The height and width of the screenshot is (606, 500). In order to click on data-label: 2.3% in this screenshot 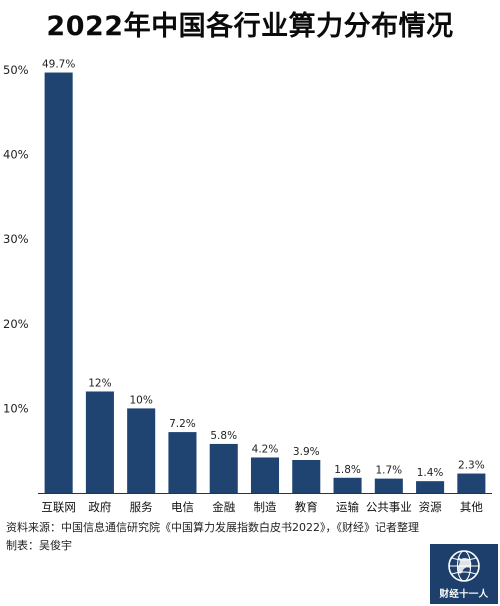, I will do `click(471, 466)`.